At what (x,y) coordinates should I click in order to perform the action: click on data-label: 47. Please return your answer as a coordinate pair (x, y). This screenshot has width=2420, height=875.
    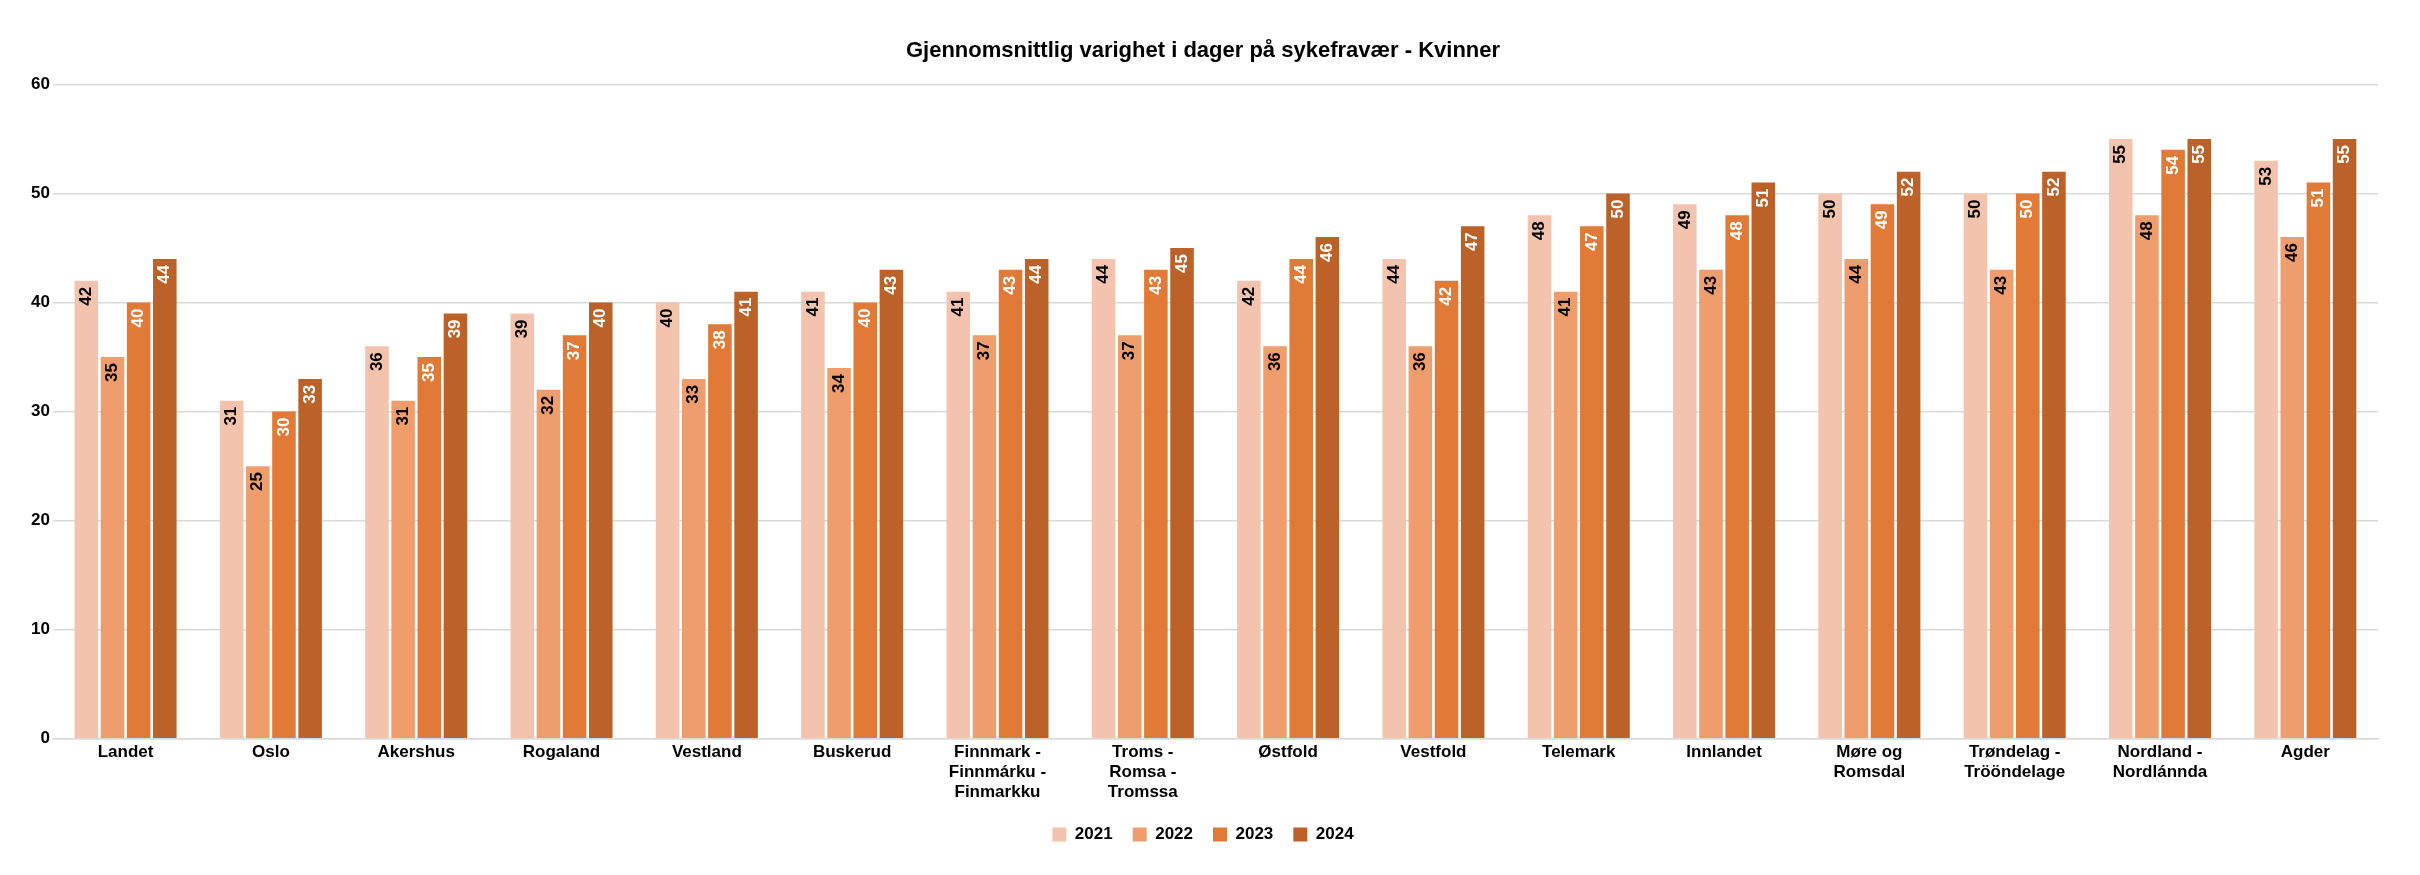
    Looking at the image, I should click on (1591, 242).